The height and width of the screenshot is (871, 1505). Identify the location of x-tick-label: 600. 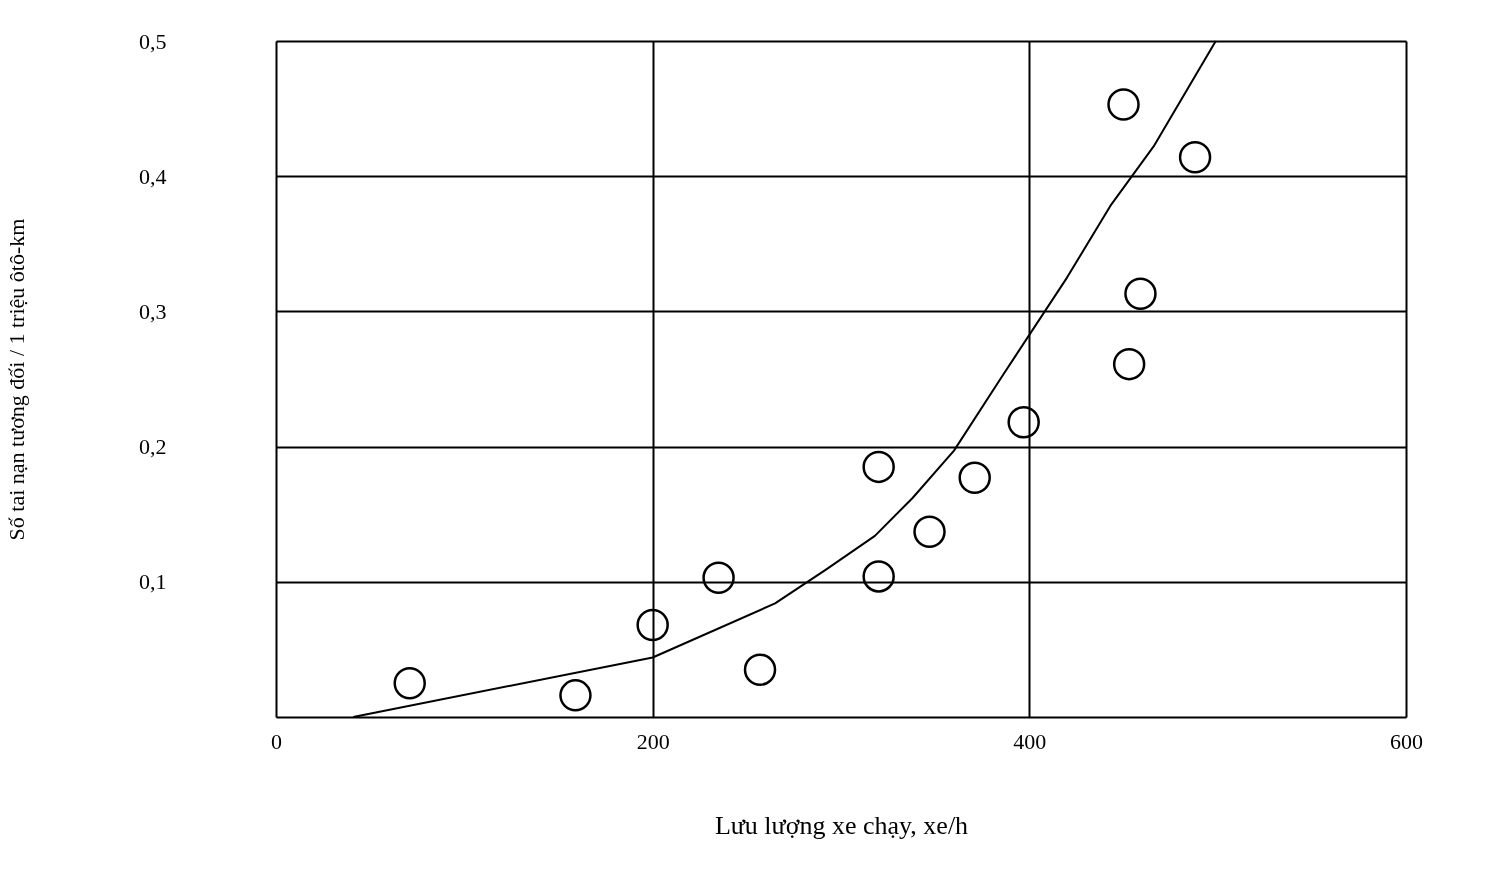
(1406, 741).